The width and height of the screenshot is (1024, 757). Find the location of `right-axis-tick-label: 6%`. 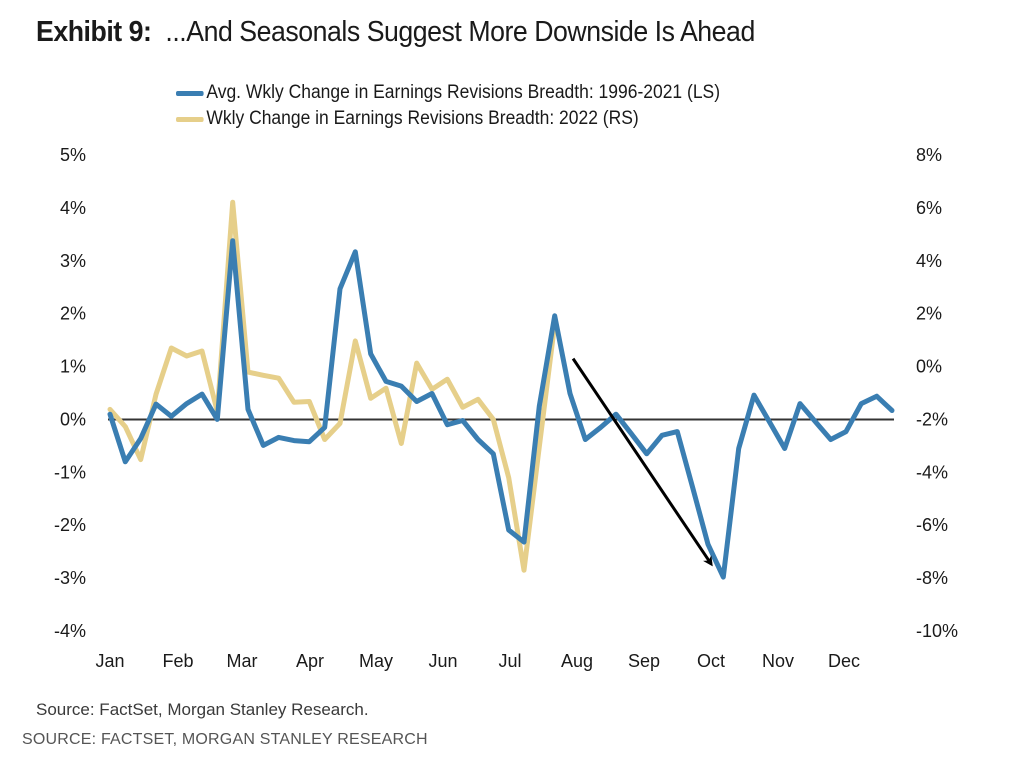

right-axis-tick-label: 6% is located at coordinates (929, 208).